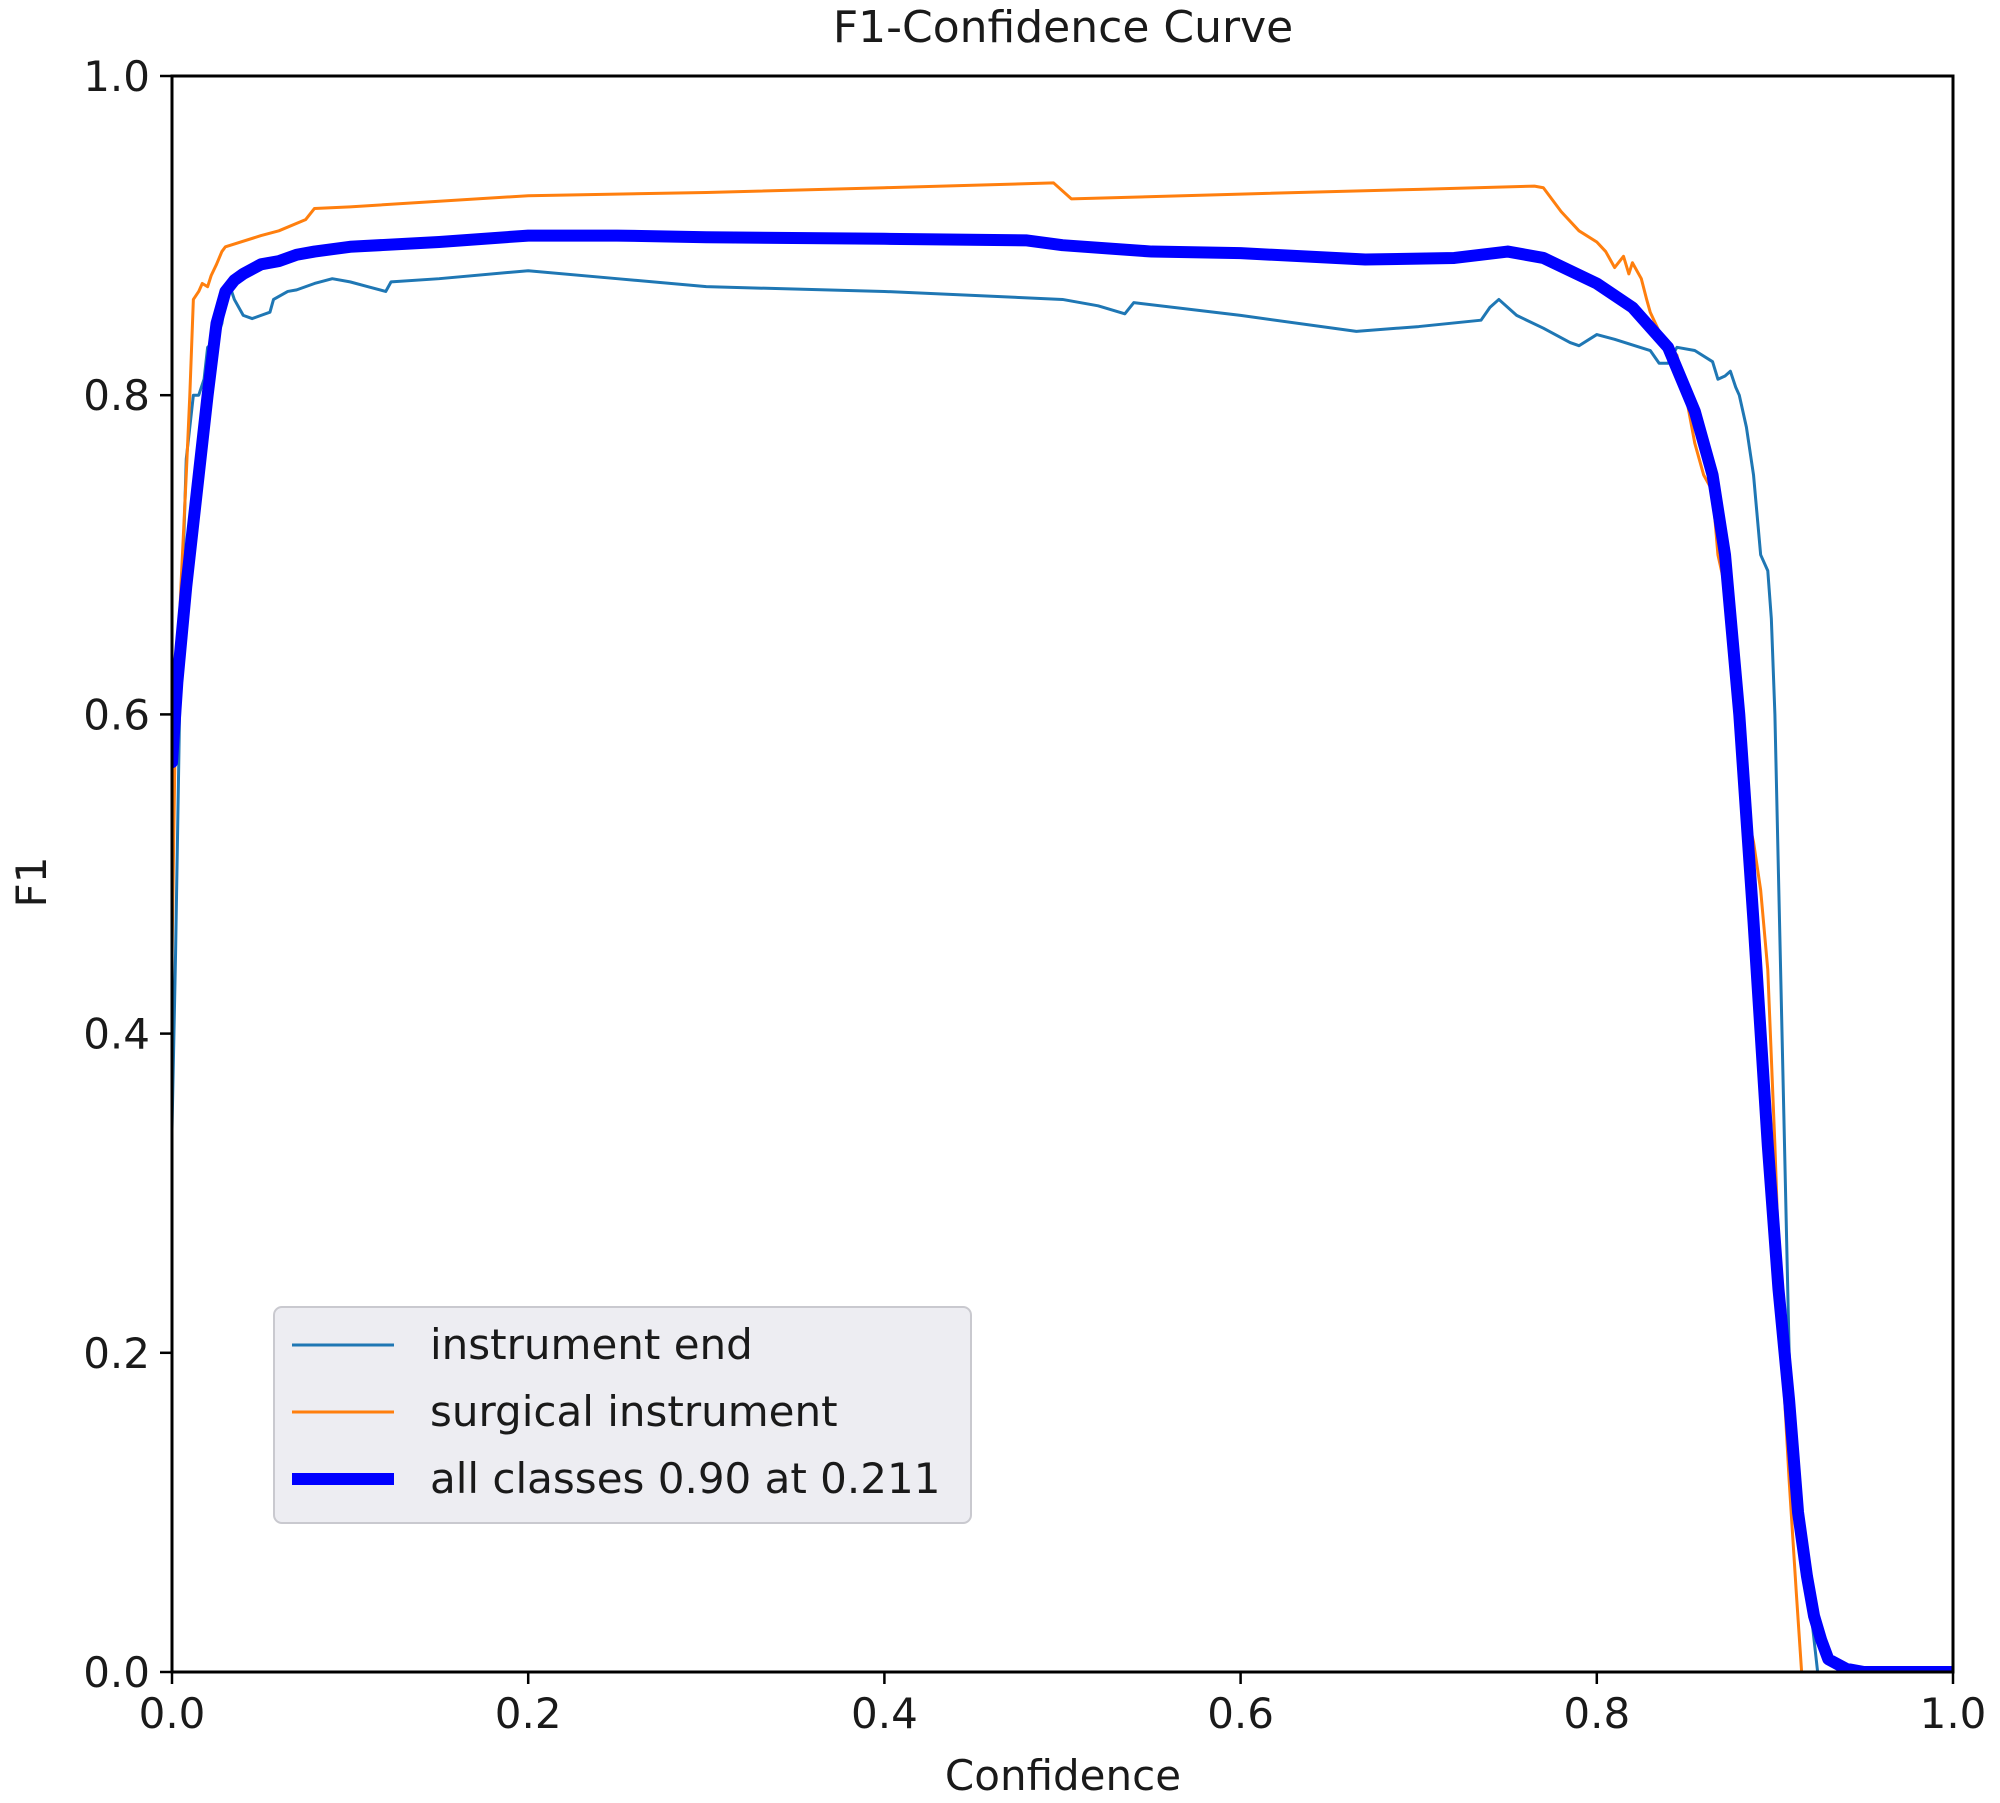  I want to click on x-axis-label: Confidence, so click(1063, 1775).